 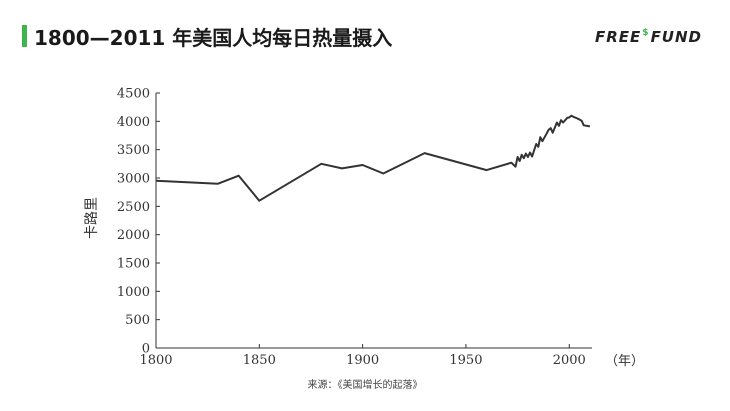 I want to click on y-tick-label: 1500, so click(x=133, y=264).